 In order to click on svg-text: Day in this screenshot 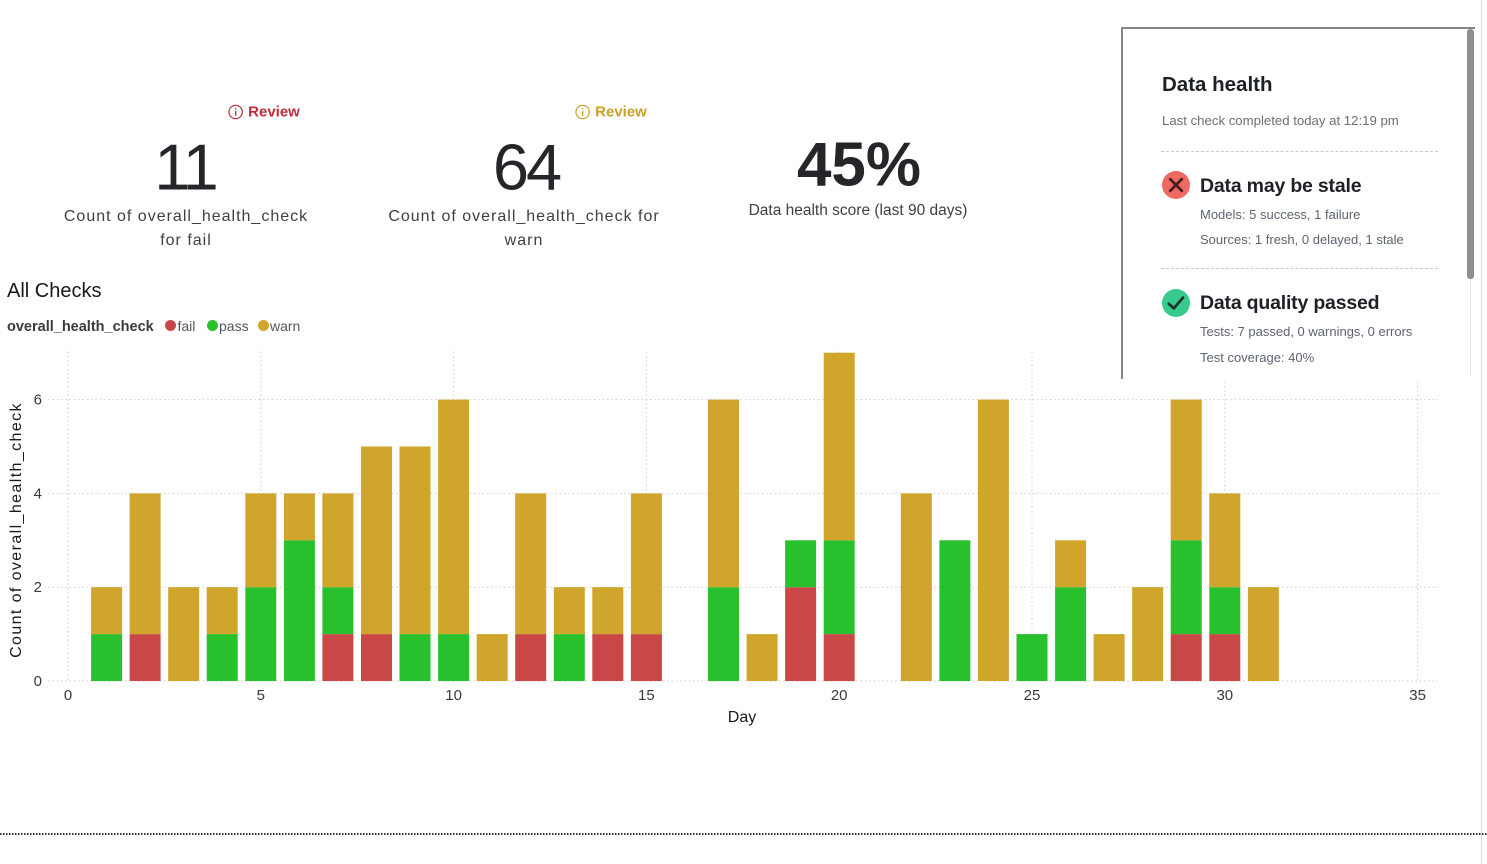, I will do `click(742, 717)`.